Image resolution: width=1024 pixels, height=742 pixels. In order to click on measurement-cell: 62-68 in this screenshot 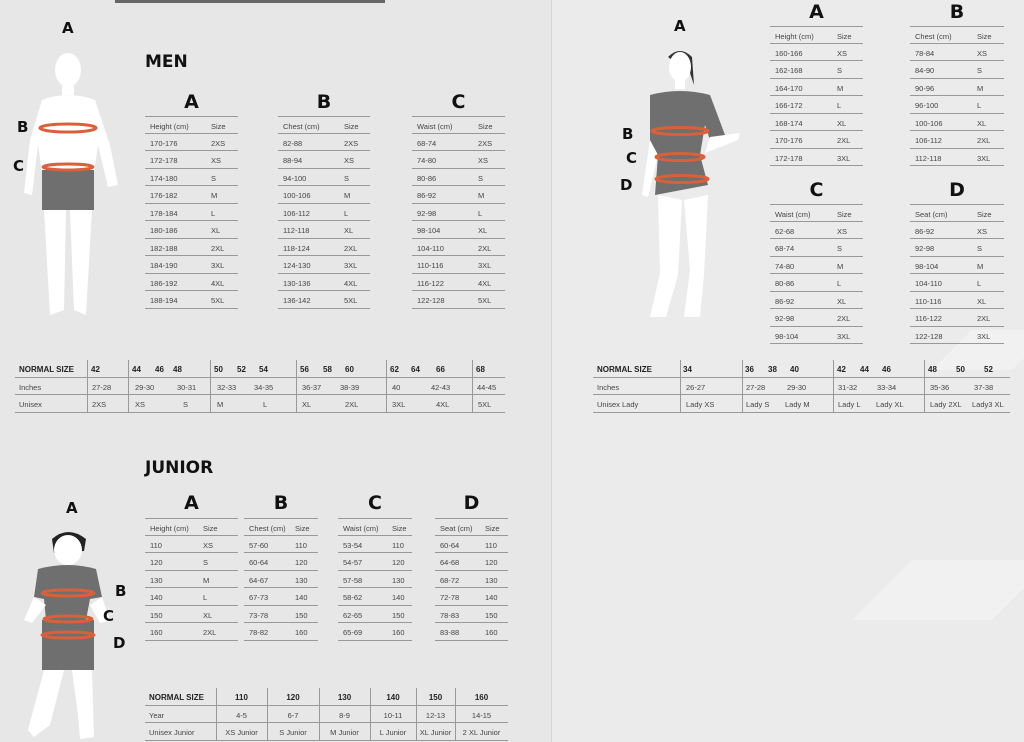, I will do `click(785, 231)`.